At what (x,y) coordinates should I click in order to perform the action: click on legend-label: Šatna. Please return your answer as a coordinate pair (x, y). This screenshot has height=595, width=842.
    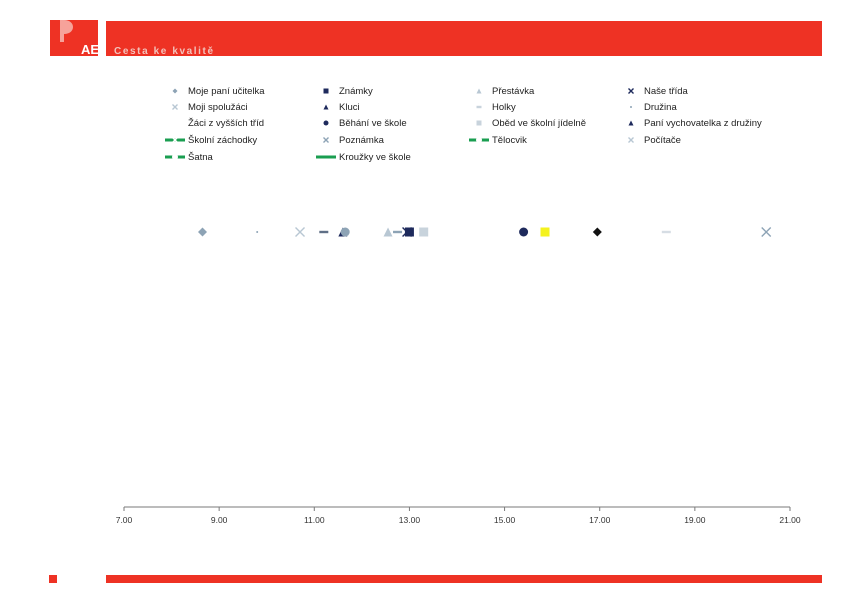
    Looking at the image, I should click on (200, 157).